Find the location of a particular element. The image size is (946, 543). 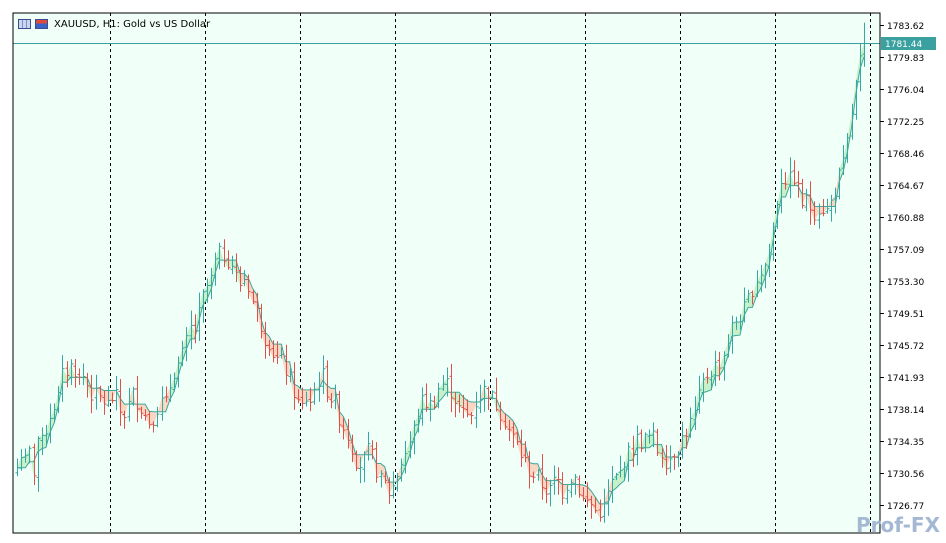

current-price-badge is located at coordinates (908, 43).